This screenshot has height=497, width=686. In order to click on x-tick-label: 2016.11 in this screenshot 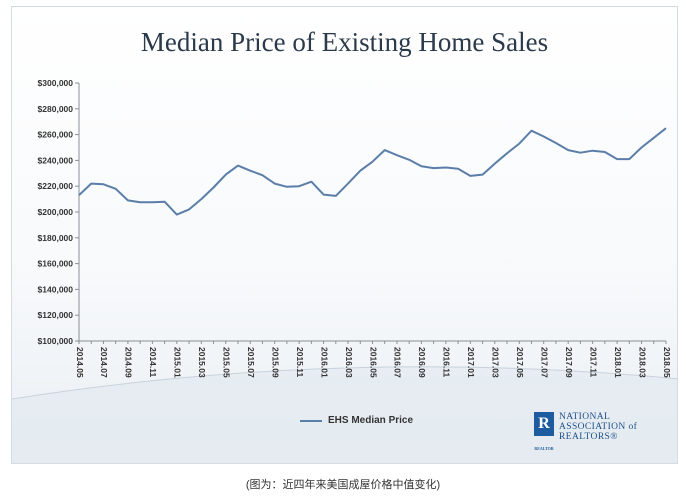, I will do `click(447, 362)`.